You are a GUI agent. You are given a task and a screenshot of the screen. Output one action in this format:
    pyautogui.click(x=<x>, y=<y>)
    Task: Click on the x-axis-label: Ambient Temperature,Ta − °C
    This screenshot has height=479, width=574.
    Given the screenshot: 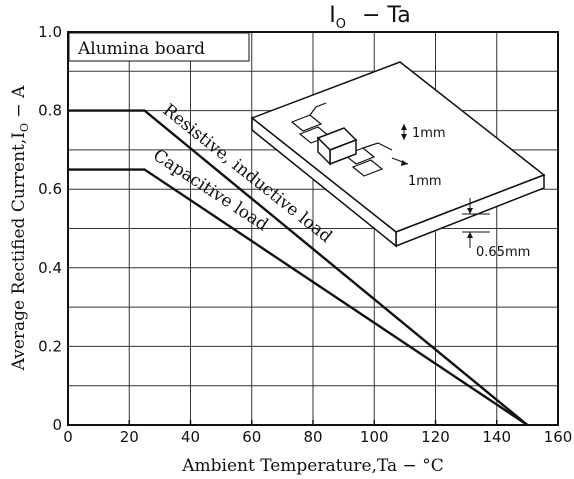 What is the action you would take?
    pyautogui.click(x=312, y=466)
    